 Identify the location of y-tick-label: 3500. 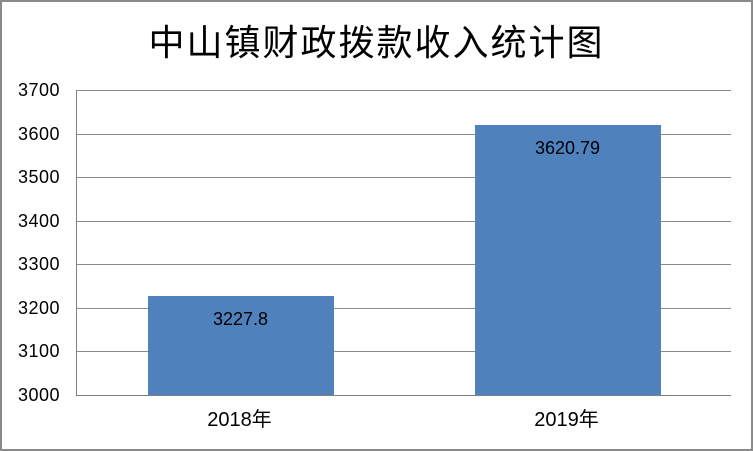
(38, 177).